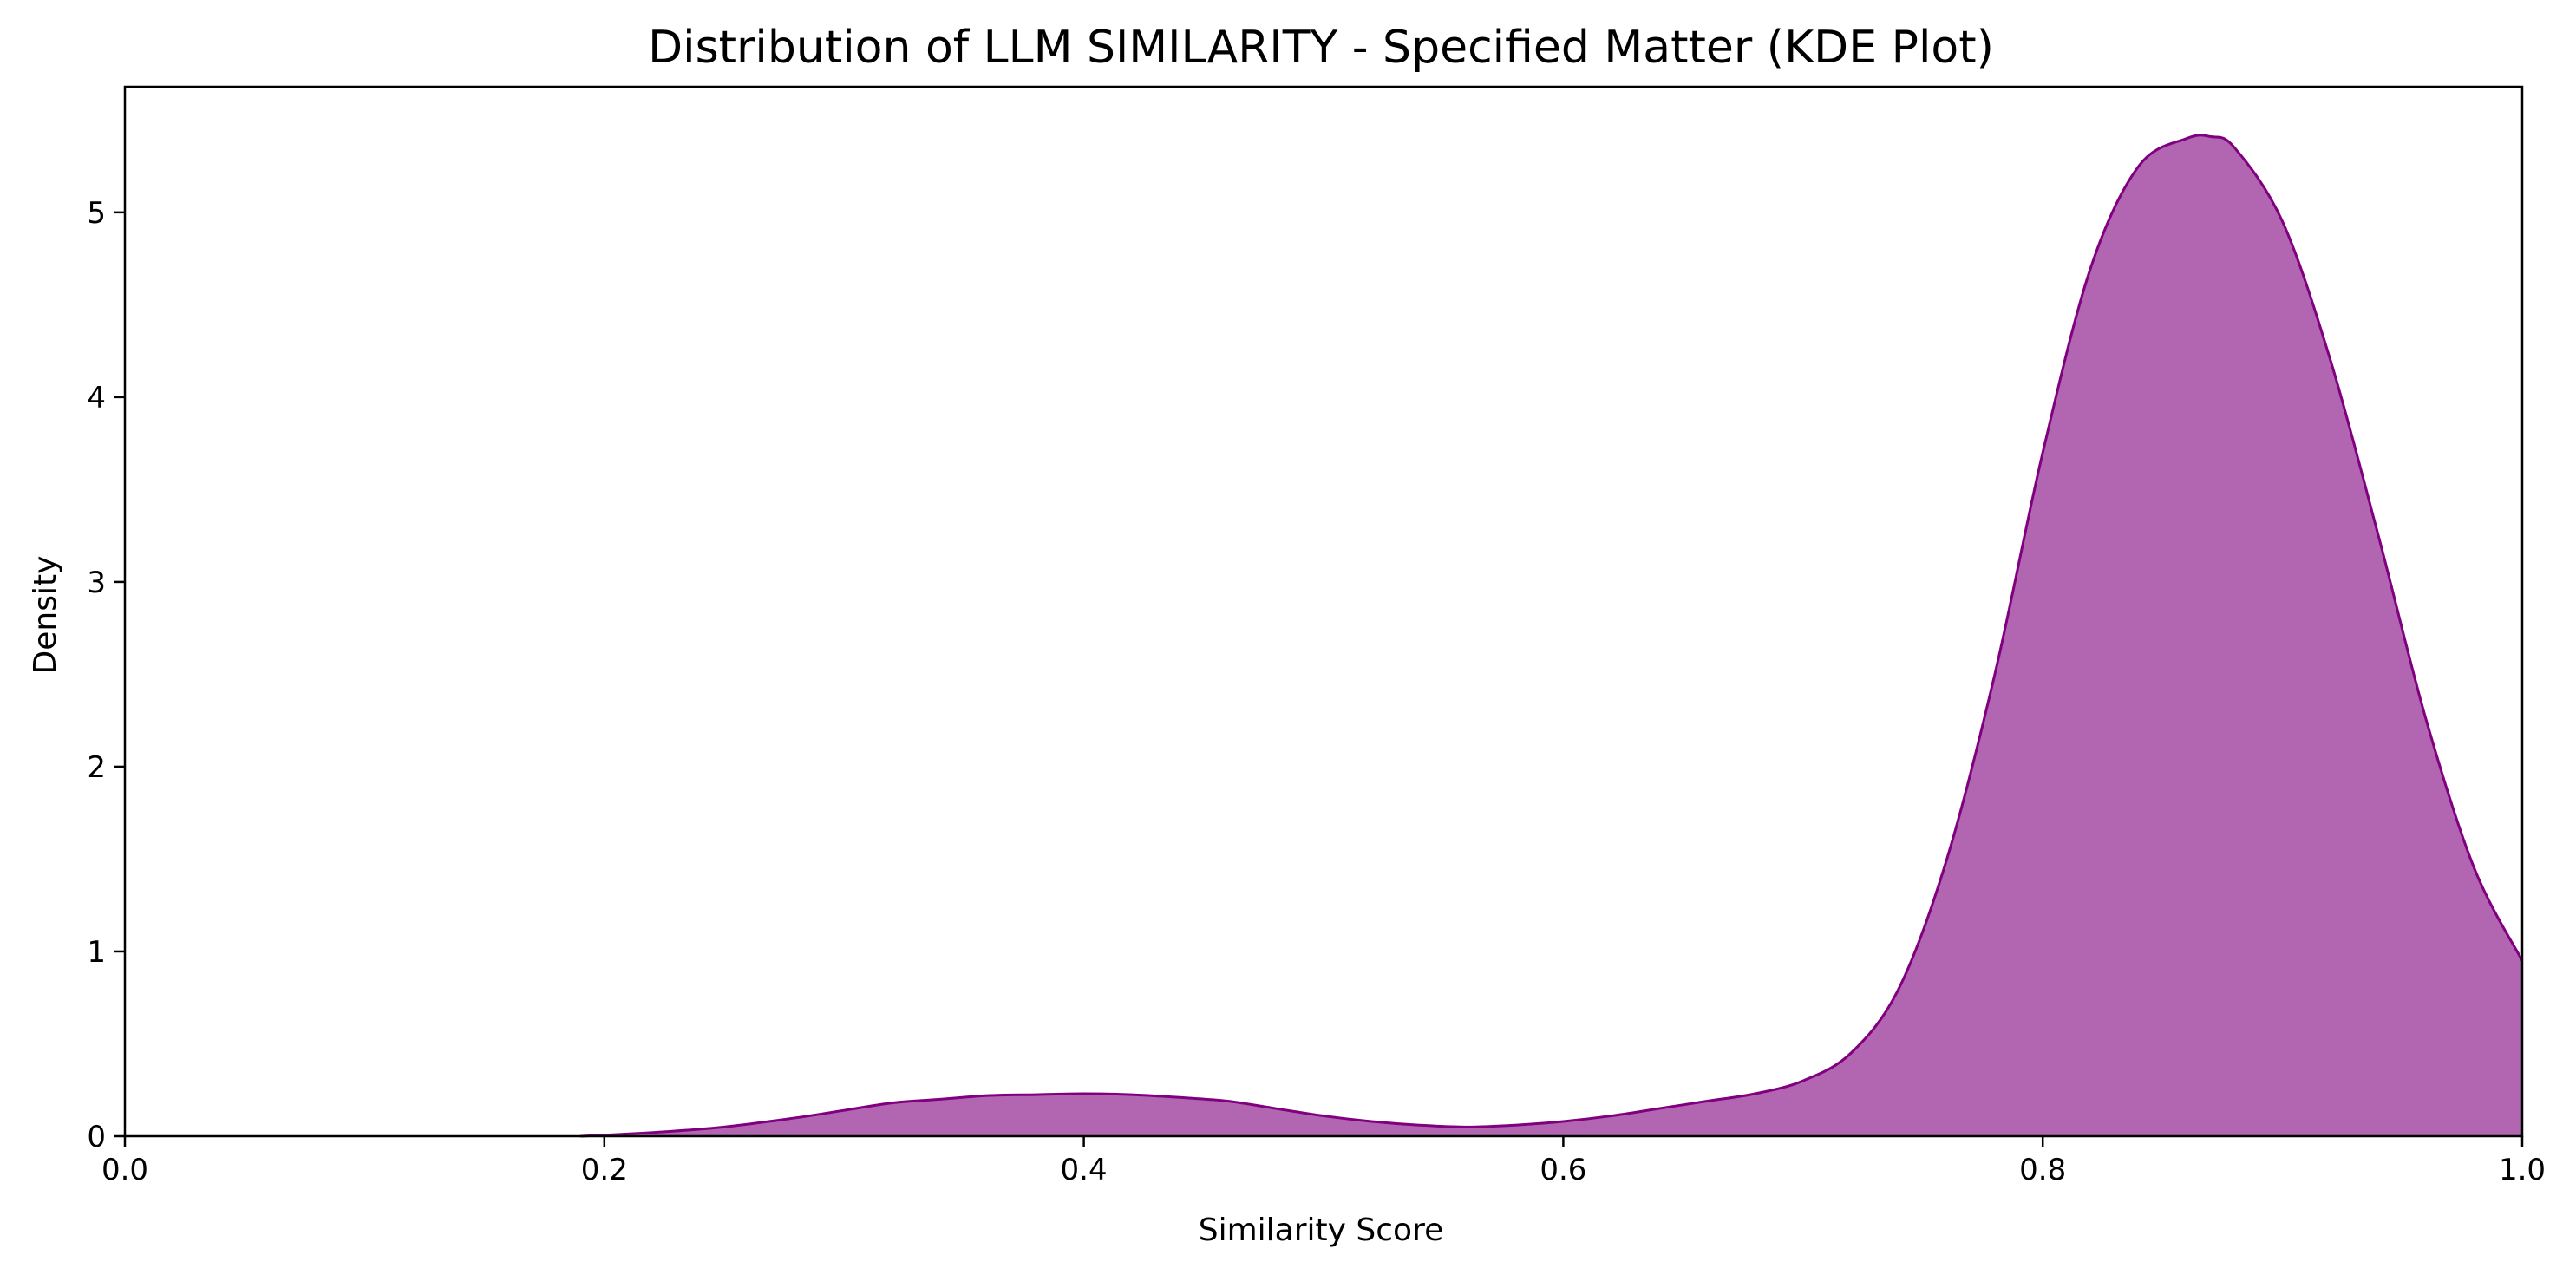 The height and width of the screenshot is (1275, 2576). What do you see at coordinates (96, 952) in the screenshot?
I see `y-tick-label: 1` at bounding box center [96, 952].